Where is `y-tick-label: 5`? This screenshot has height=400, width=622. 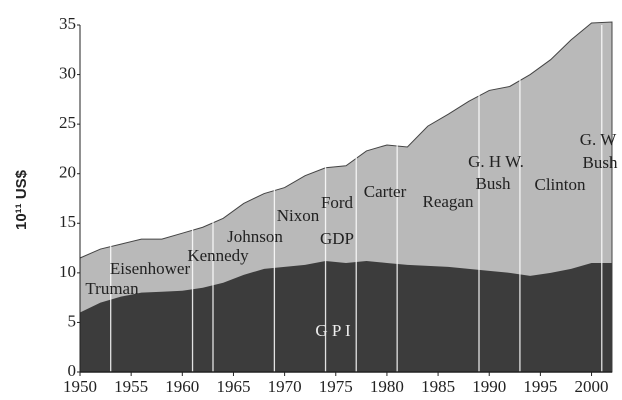
y-tick-label: 5 is located at coordinates (72, 320).